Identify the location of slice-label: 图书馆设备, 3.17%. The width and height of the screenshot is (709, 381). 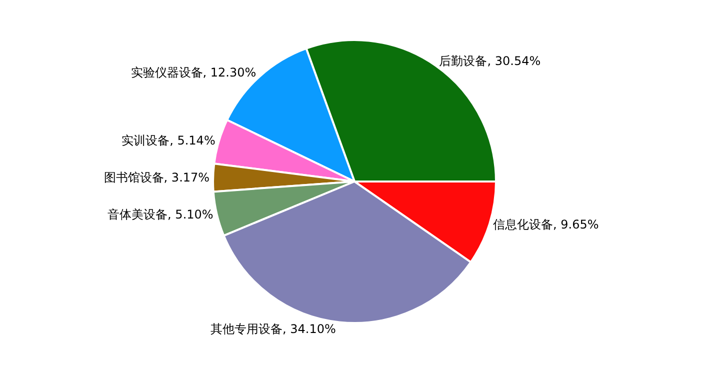
(157, 177).